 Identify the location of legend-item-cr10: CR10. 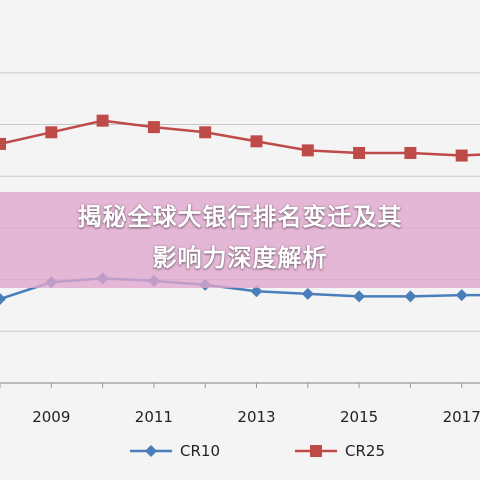
(175, 451).